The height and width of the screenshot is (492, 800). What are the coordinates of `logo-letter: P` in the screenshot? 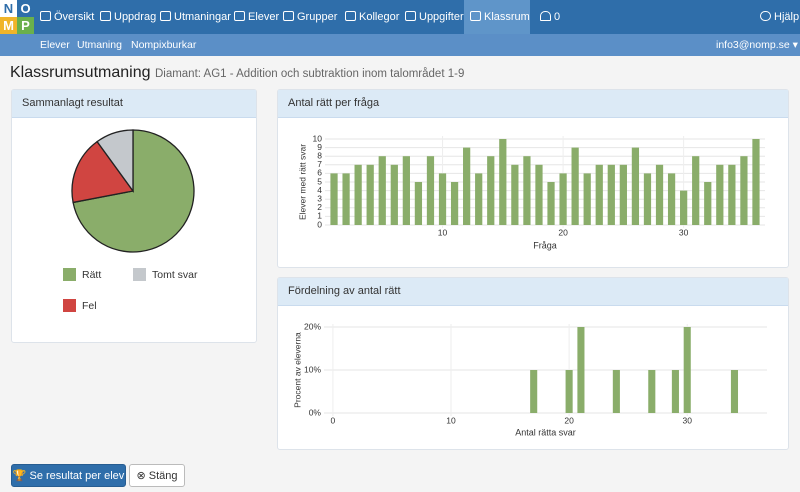 It's located at (25, 25).